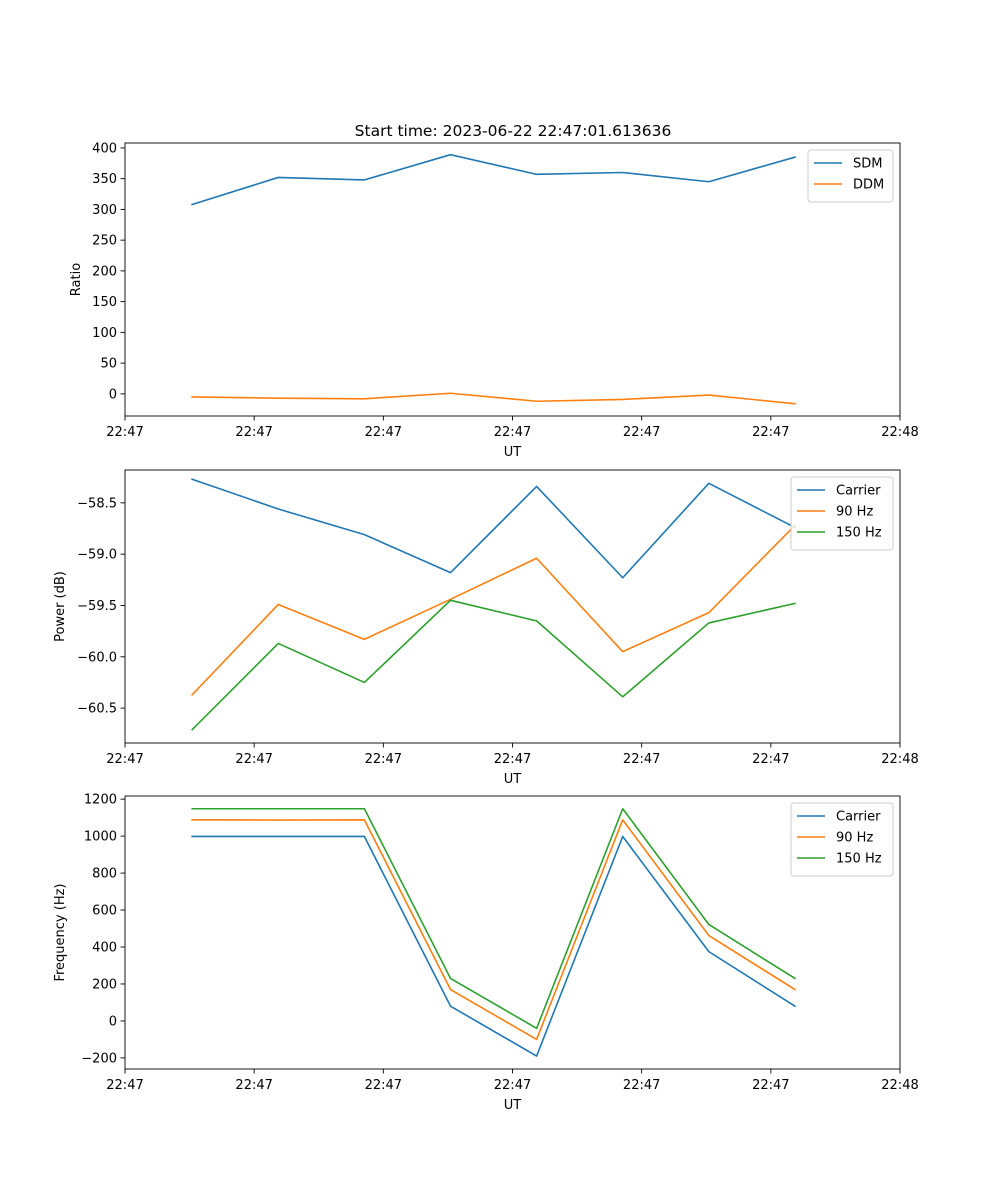  What do you see at coordinates (108, 364) in the screenshot?
I see `y-tick-label: 50` at bounding box center [108, 364].